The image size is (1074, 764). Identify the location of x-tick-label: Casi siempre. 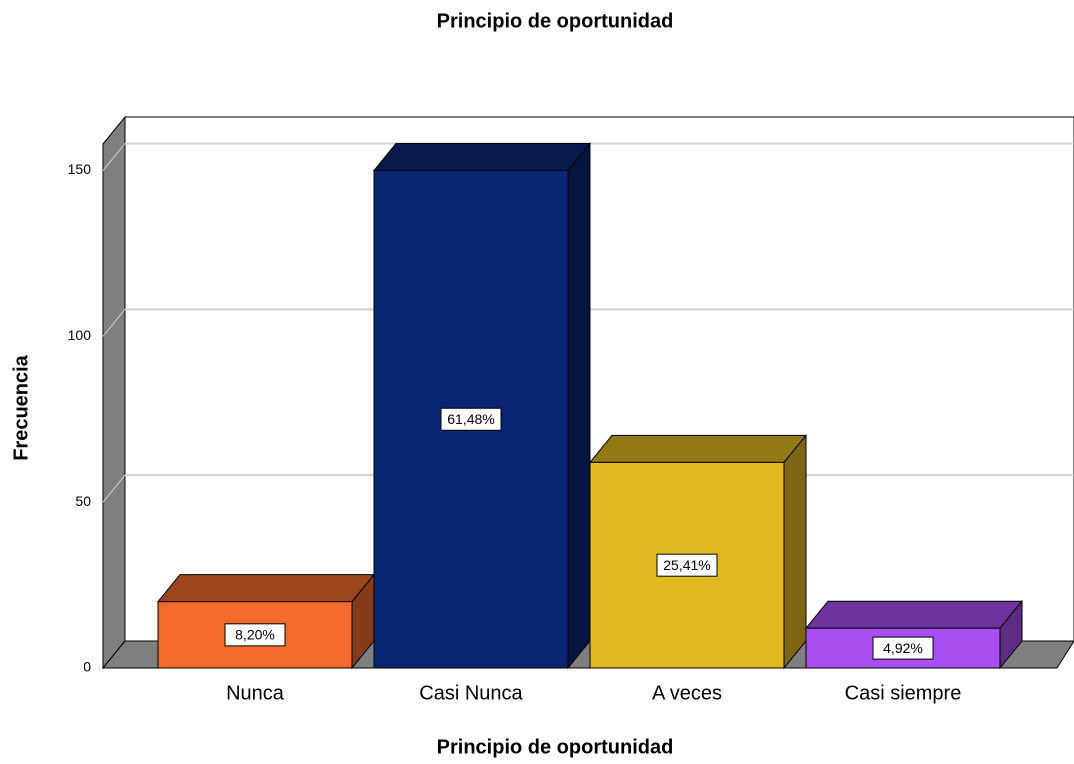
(903, 693).